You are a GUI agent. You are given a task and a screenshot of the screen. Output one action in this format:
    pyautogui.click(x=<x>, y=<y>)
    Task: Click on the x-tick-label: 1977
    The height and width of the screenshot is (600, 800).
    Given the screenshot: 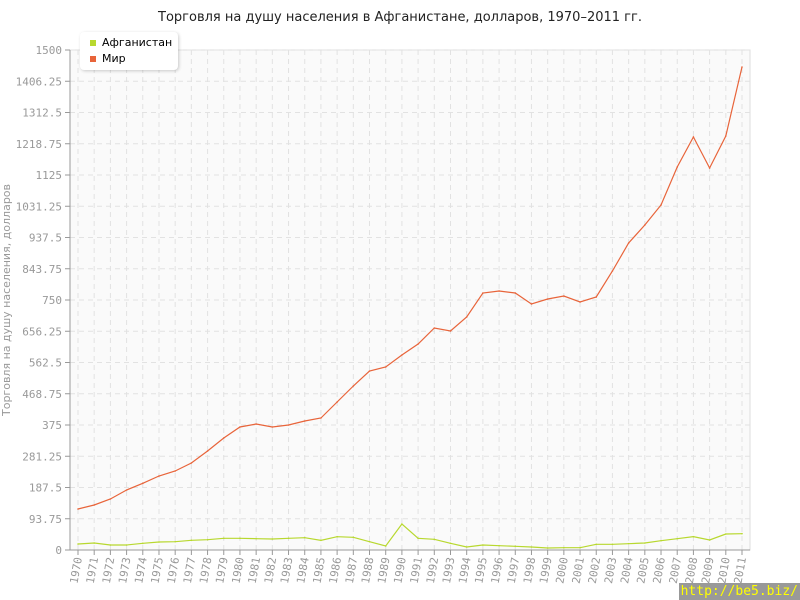 What is the action you would take?
    pyautogui.click(x=189, y=570)
    